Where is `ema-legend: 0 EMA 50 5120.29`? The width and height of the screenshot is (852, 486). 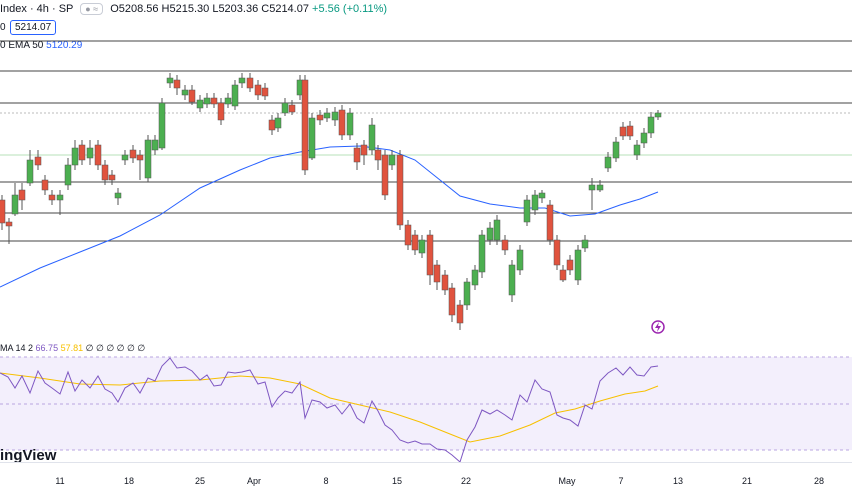
ema-legend: 0 EMA 50 5120.29 is located at coordinates (41, 45).